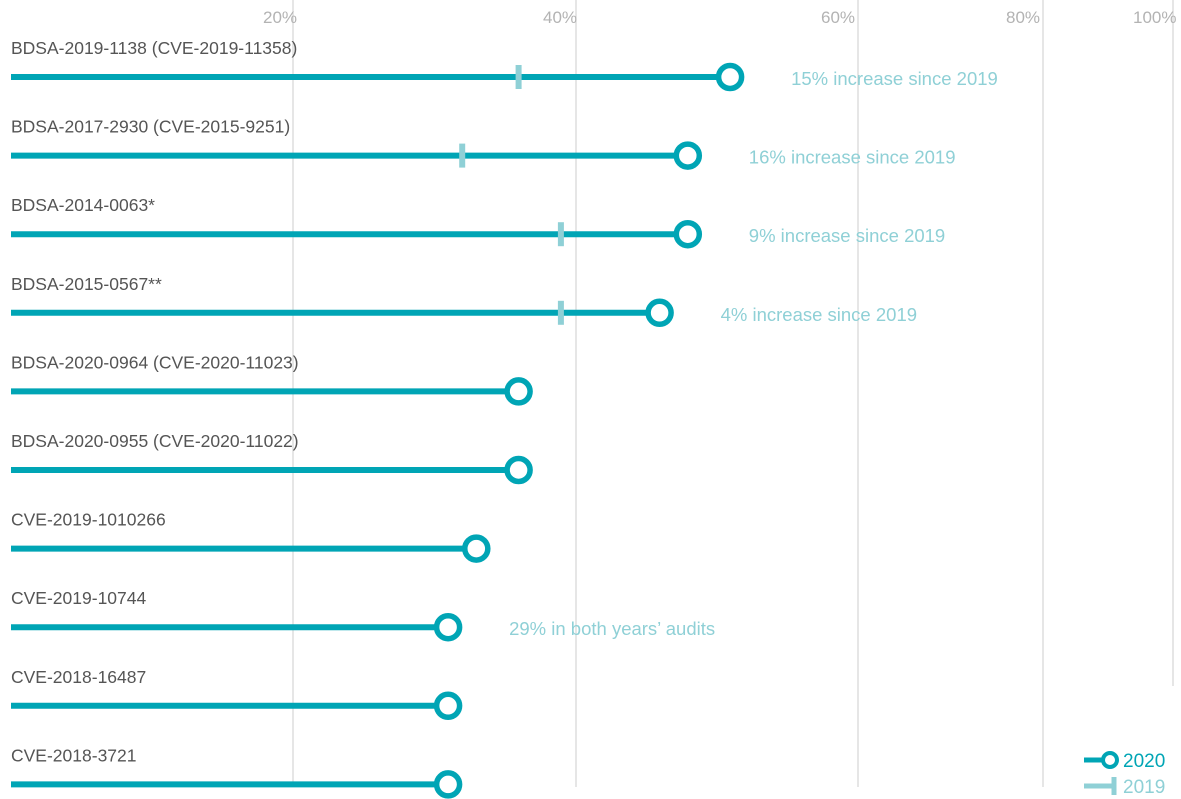 This screenshot has width=1181, height=799. I want to click on row-label: CVE-2018-3721, so click(74, 755).